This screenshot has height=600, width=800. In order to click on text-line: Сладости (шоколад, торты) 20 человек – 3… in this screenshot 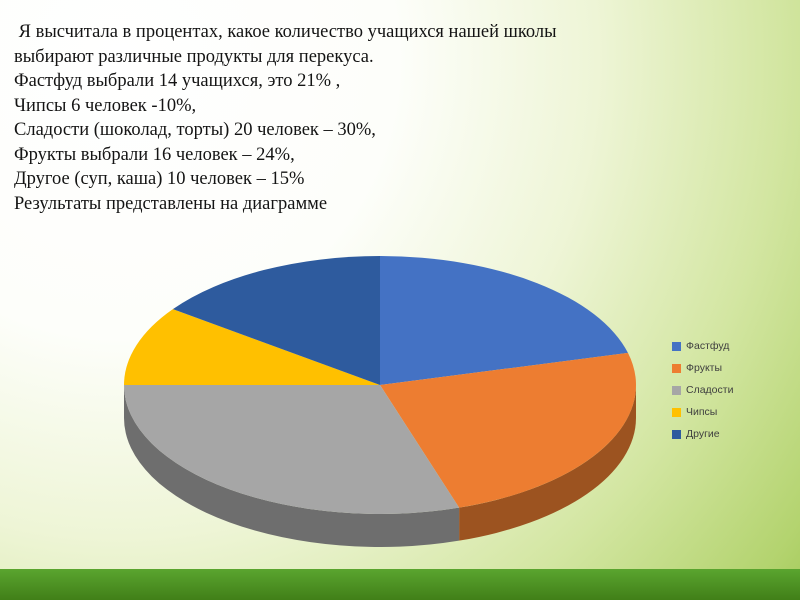, I will do `click(195, 130)`.